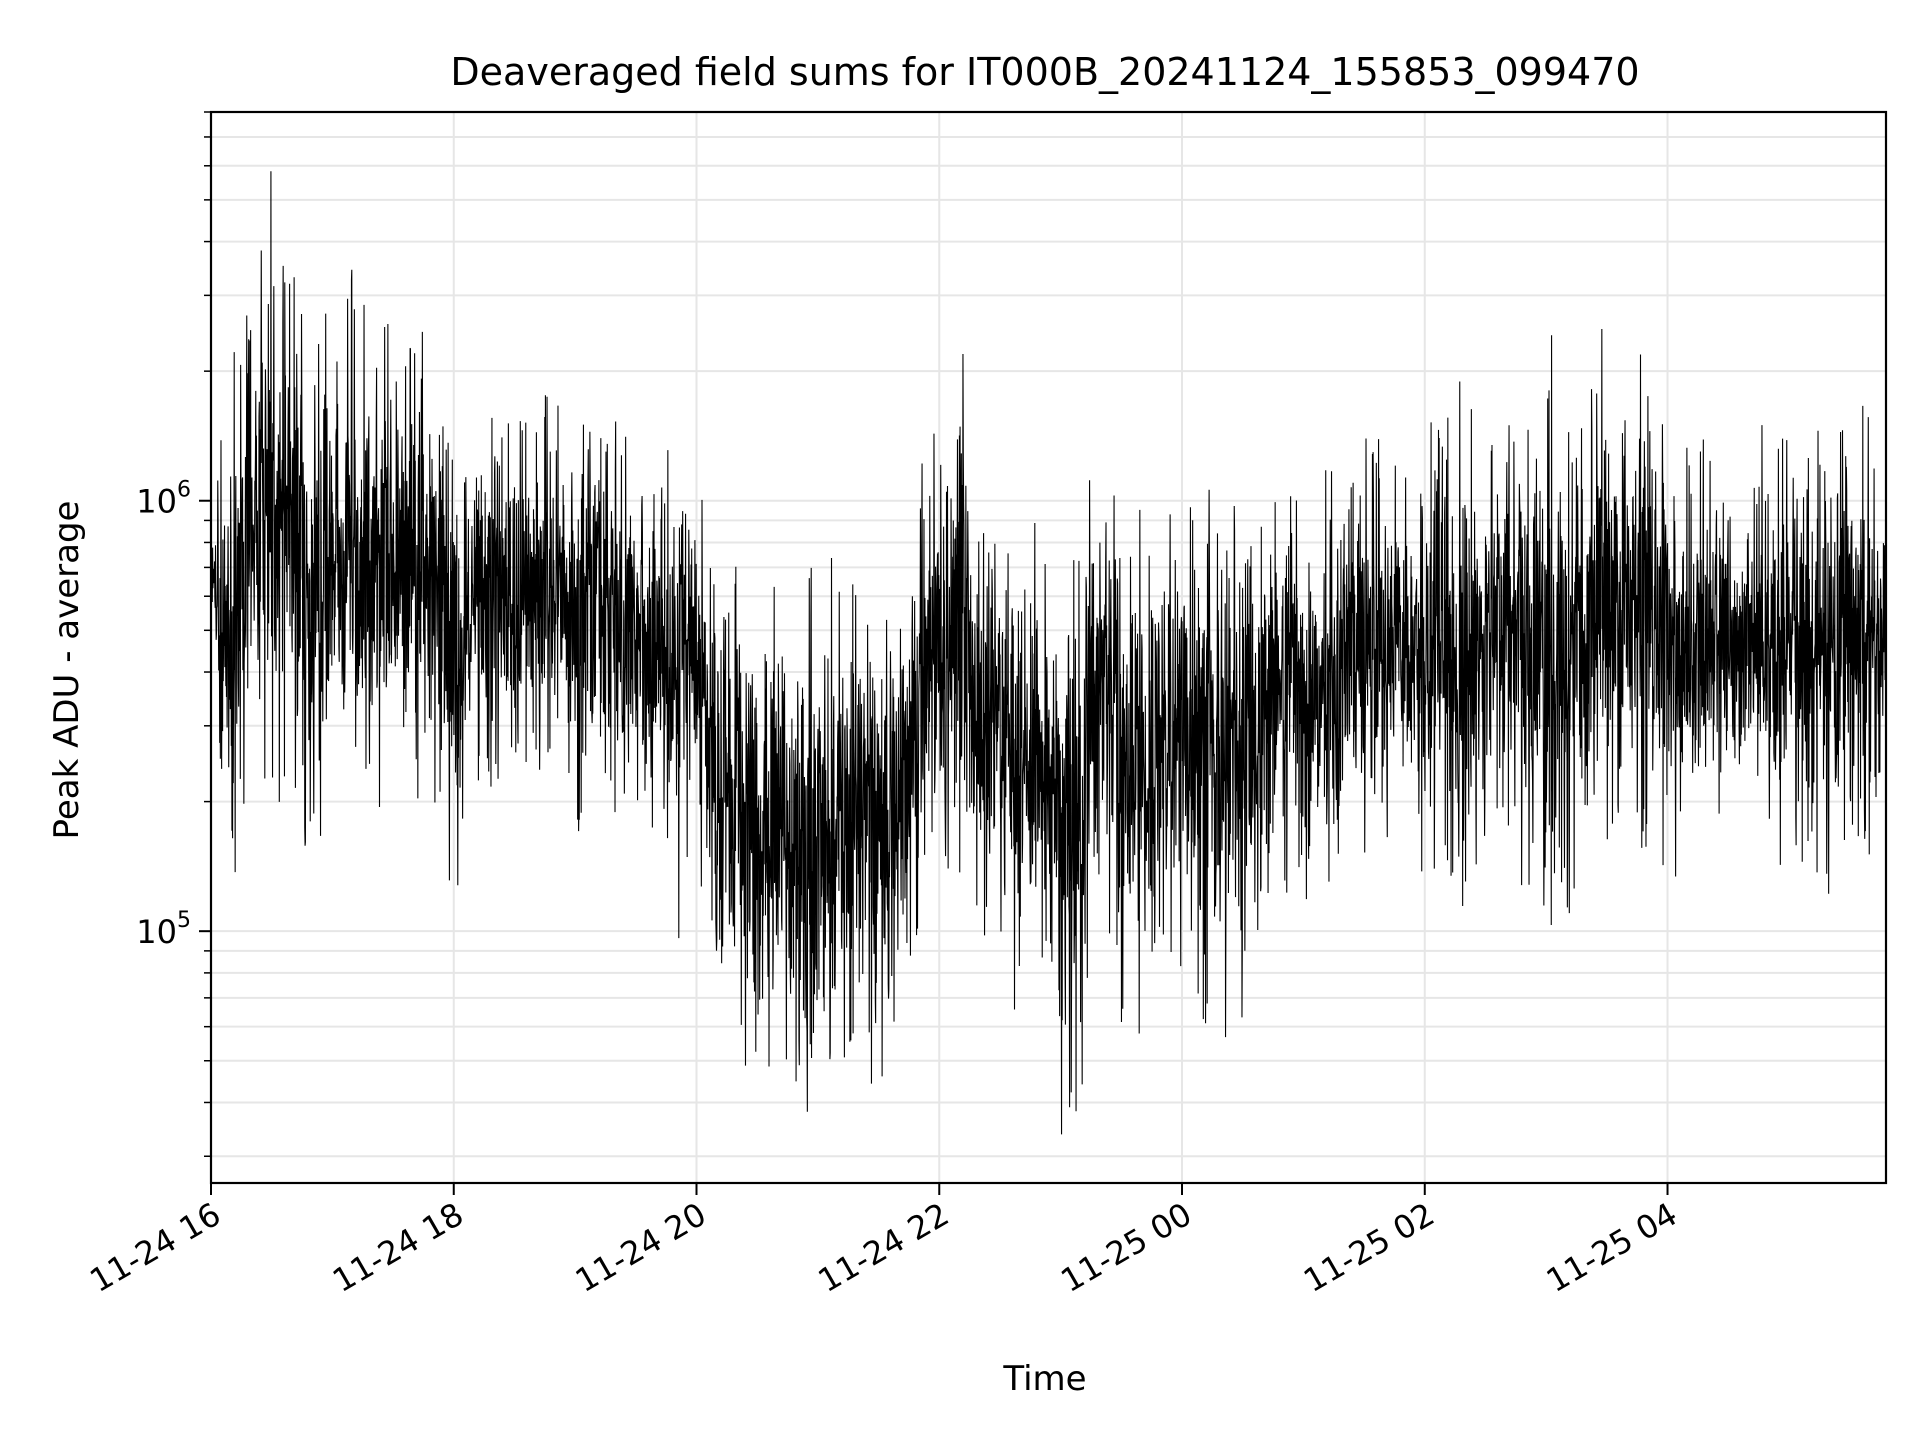 This screenshot has width=1920, height=1440. What do you see at coordinates (1044, 1379) in the screenshot?
I see `x-axis-label: Time` at bounding box center [1044, 1379].